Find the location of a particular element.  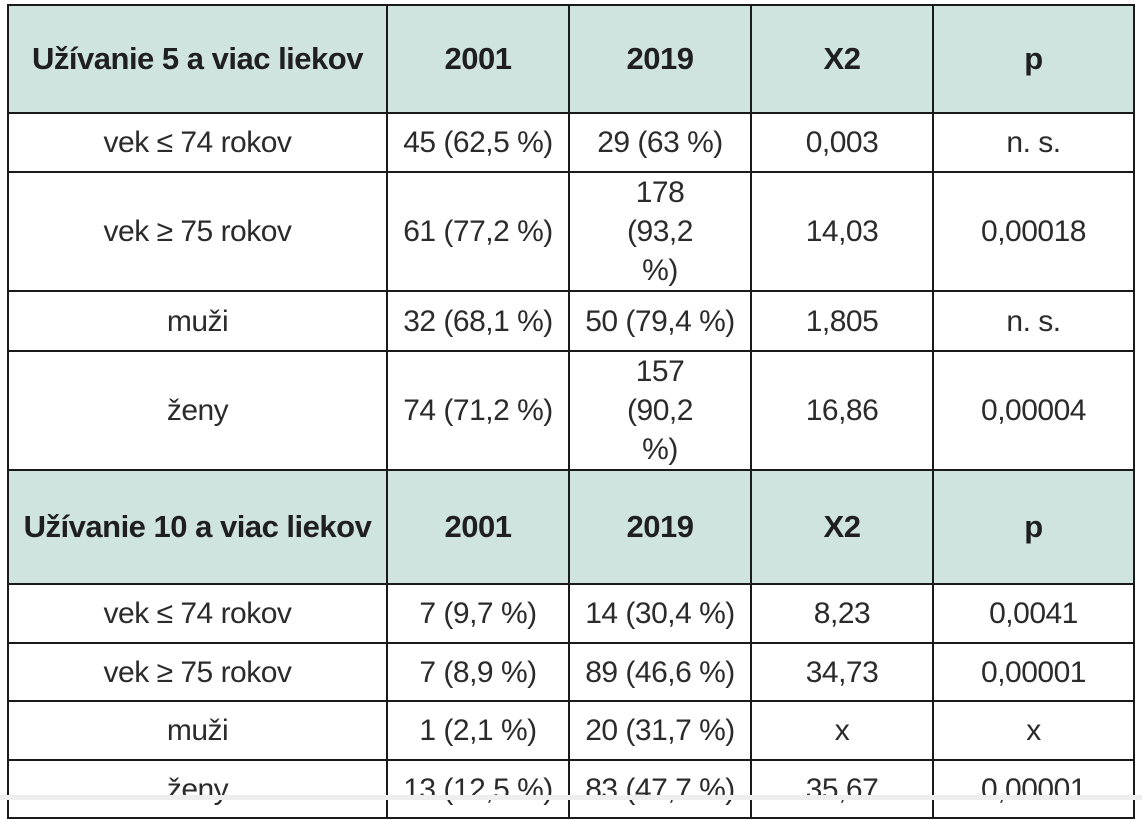

table-row: muži 1 (2,1 %) 20 (31,7 %) x x is located at coordinates (571, 730).